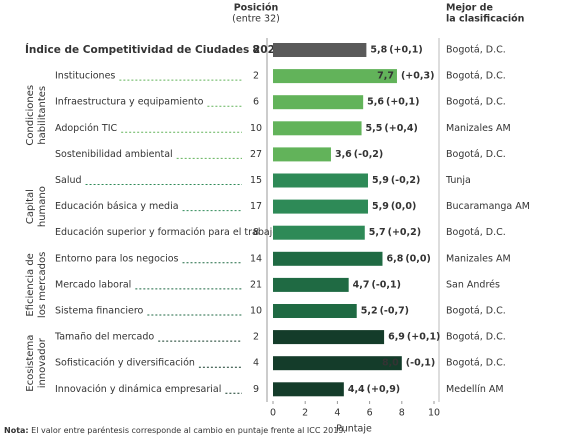  What do you see at coordinates (385, 76) in the screenshot?
I see `value-label: 7,7` at bounding box center [385, 76].